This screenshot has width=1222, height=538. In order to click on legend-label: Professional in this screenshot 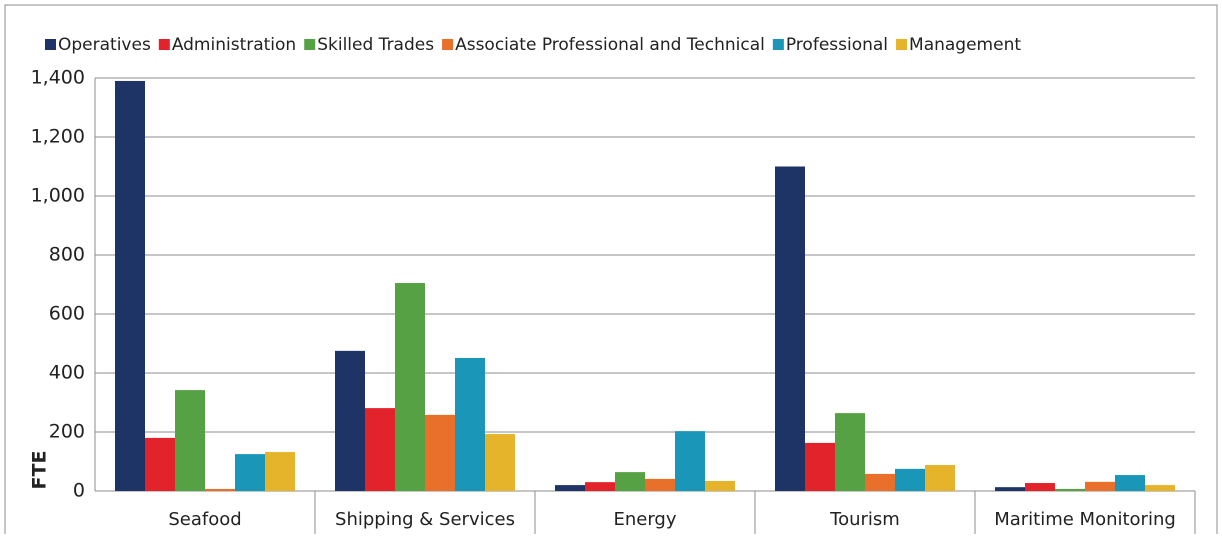, I will do `click(837, 45)`.